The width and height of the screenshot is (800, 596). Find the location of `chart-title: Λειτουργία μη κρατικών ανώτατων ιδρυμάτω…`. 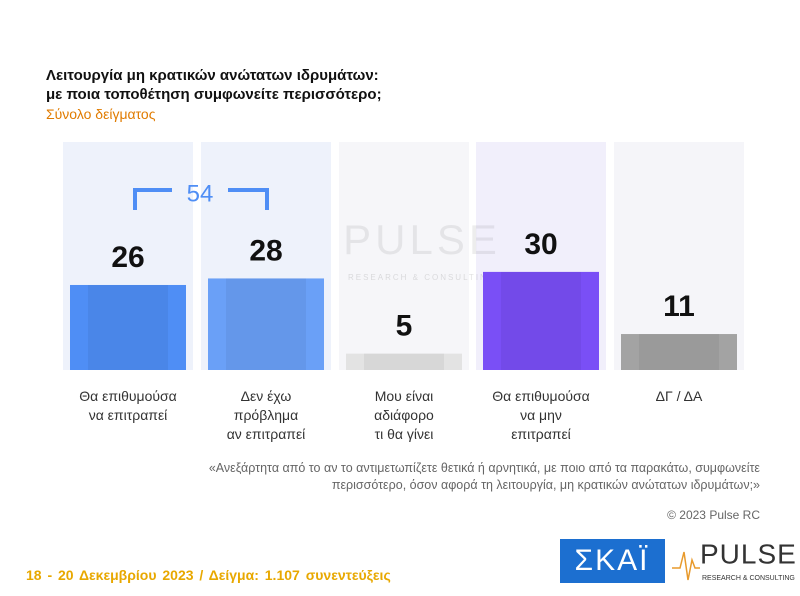

chart-title: Λειτουργία μη κρατικών ανώτατων ιδρυμάτω… is located at coordinates (214, 85).